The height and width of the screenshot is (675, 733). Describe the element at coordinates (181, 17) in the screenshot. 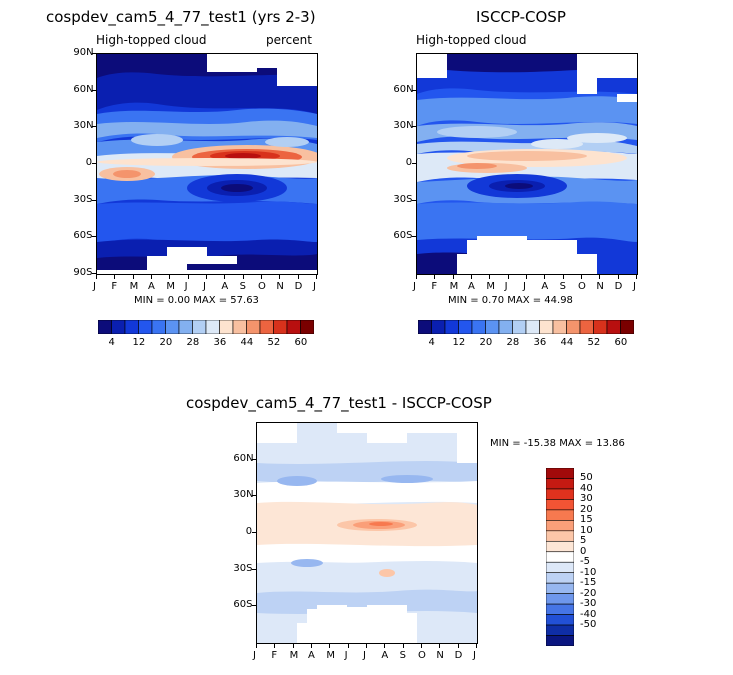

I see `plot1-title: cospdev_cam5_4_77_test1 (yrs 2-3)` at that location.